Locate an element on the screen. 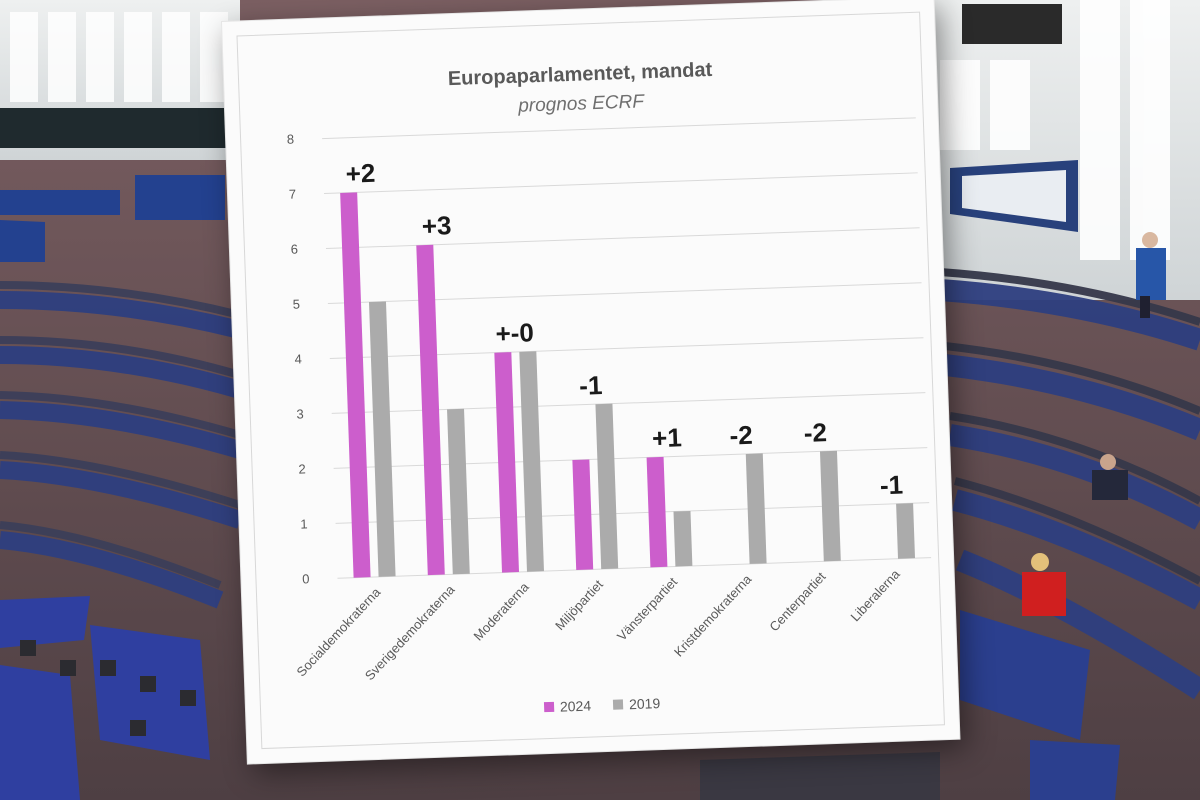  x-category-label: Moderaterna is located at coordinates (501, 611).